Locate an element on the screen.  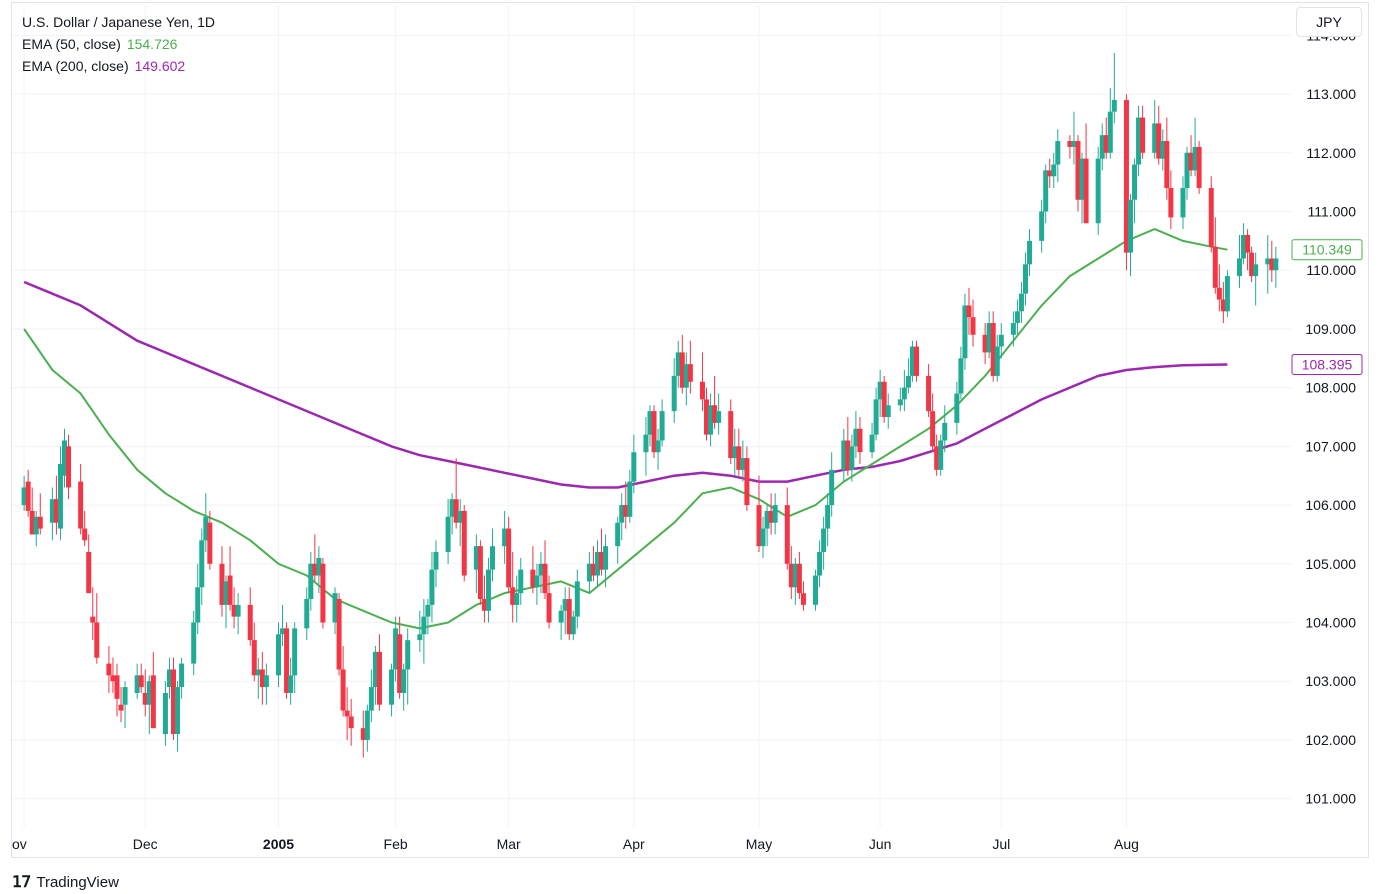
currency-button: JPY is located at coordinates (1329, 22).